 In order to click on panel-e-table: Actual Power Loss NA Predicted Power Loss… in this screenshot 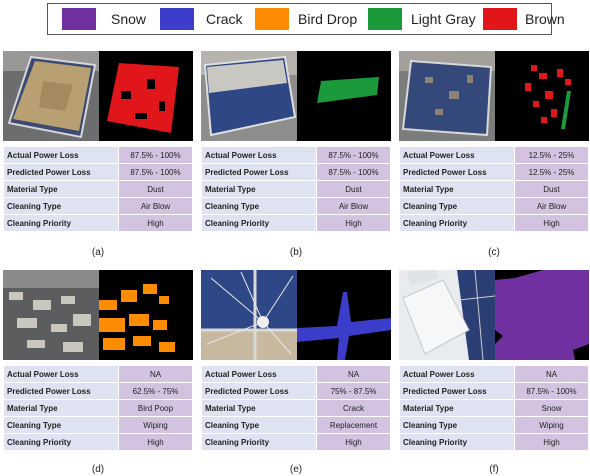, I will do `click(296, 408)`.